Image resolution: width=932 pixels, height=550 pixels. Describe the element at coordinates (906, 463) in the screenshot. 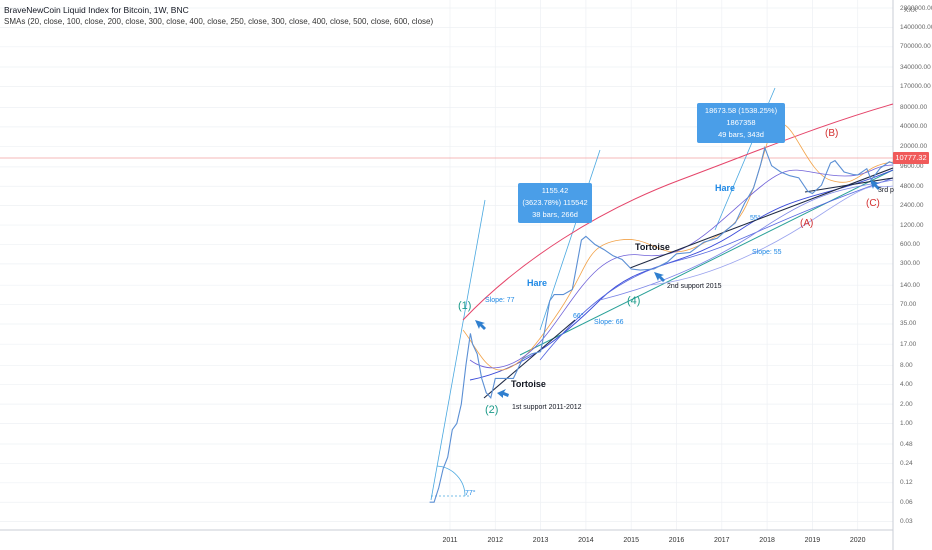

I see `y-tick-label: 0.24` at that location.